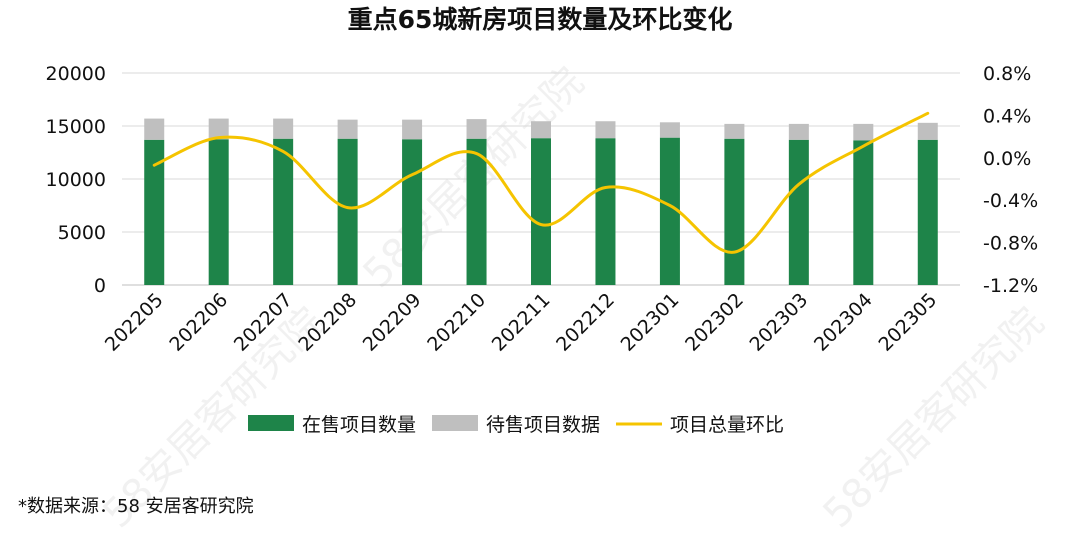 This screenshot has width=1080, height=537. What do you see at coordinates (934, 416) in the screenshot?
I see `watermark-3: 58安居客研究院` at bounding box center [934, 416].